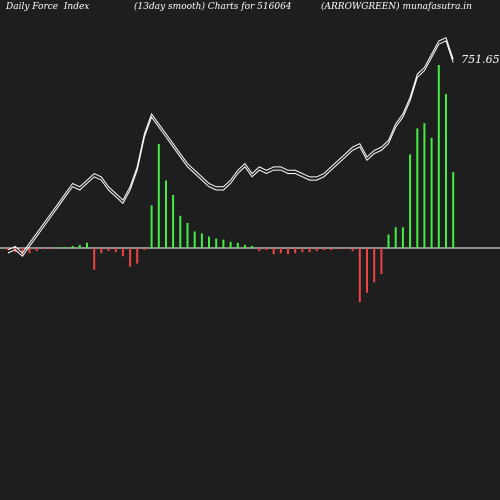 This screenshot has width=500, height=500. Describe the element at coordinates (213, 7) in the screenshot. I see `chart-title-middle: (13day smooth) Charts for 516064` at that location.